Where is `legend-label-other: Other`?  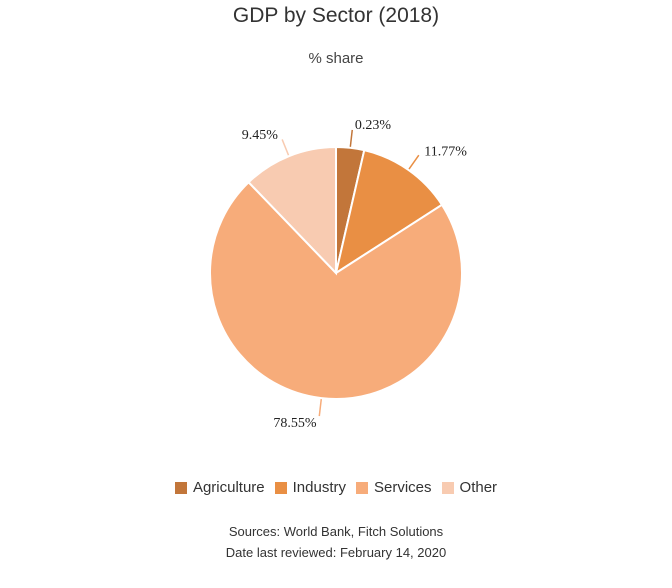 legend-label-other: Other is located at coordinates (478, 487).